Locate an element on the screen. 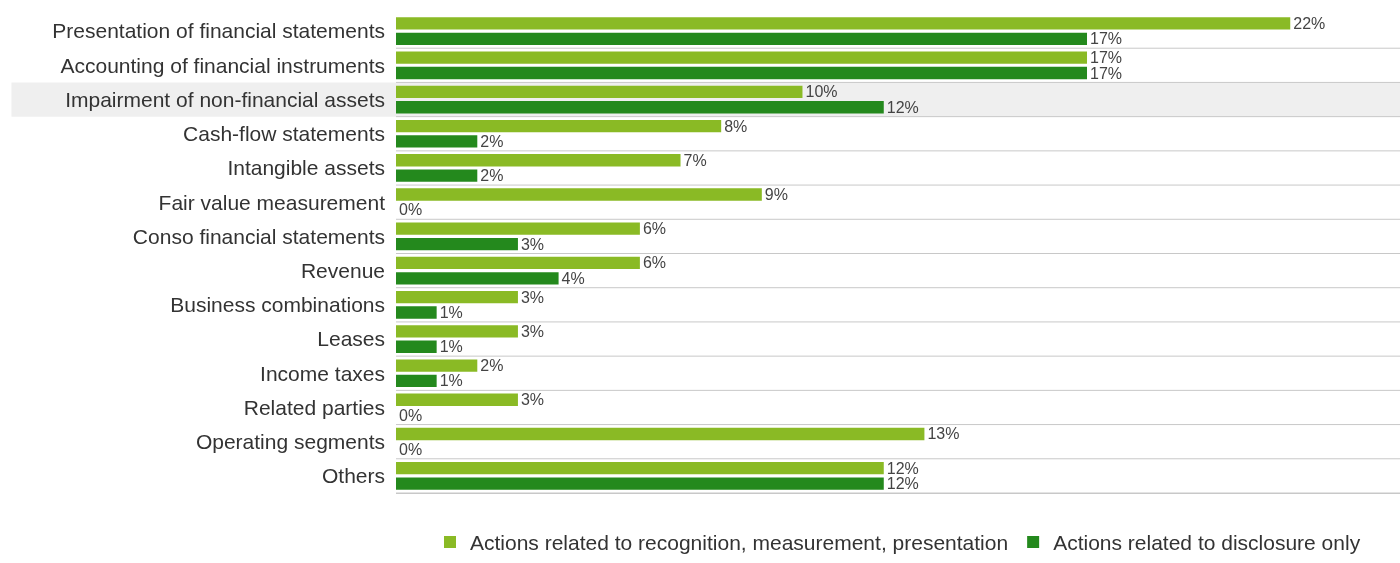 This screenshot has width=1400, height=563. data-label: 13% is located at coordinates (943, 434).